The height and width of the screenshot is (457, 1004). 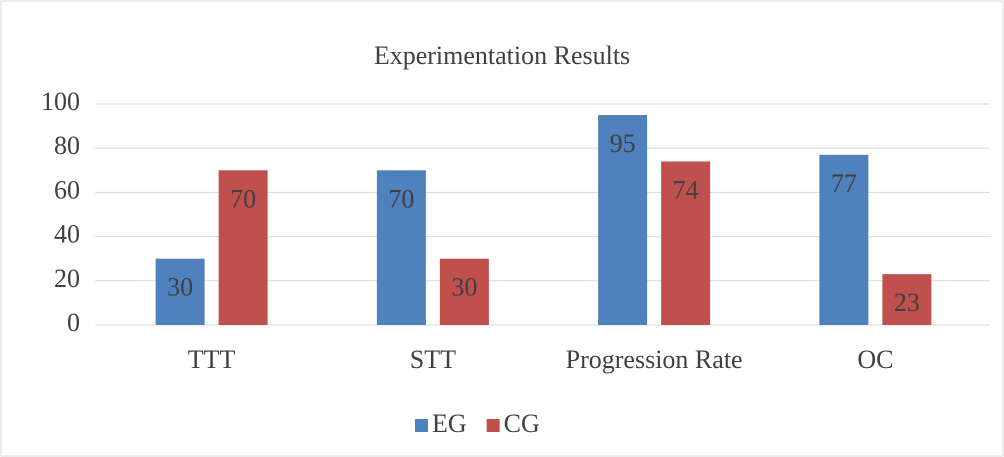 I want to click on legend-label: EG, so click(x=449, y=423).